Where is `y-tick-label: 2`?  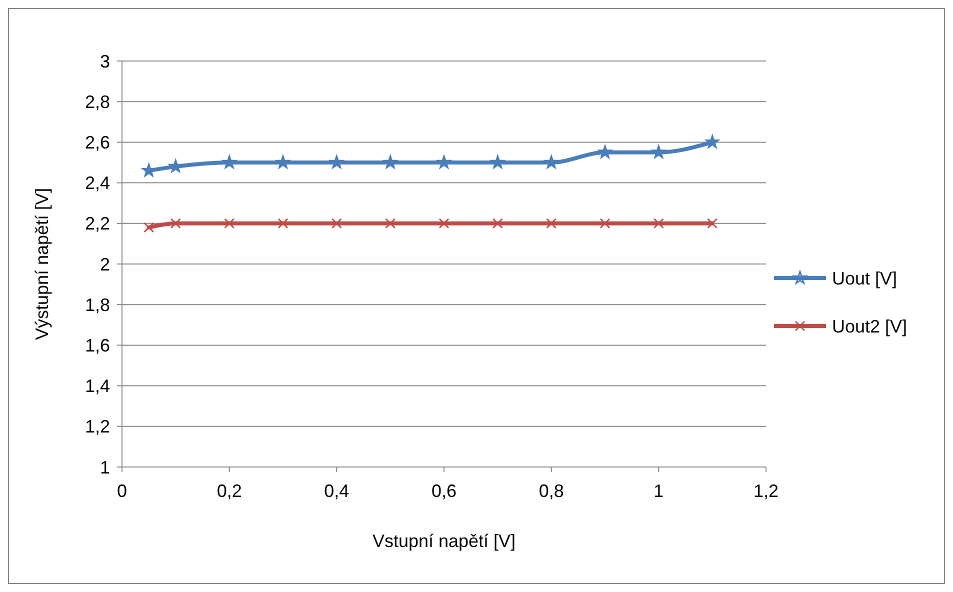
y-tick-label: 2 is located at coordinates (105, 264).